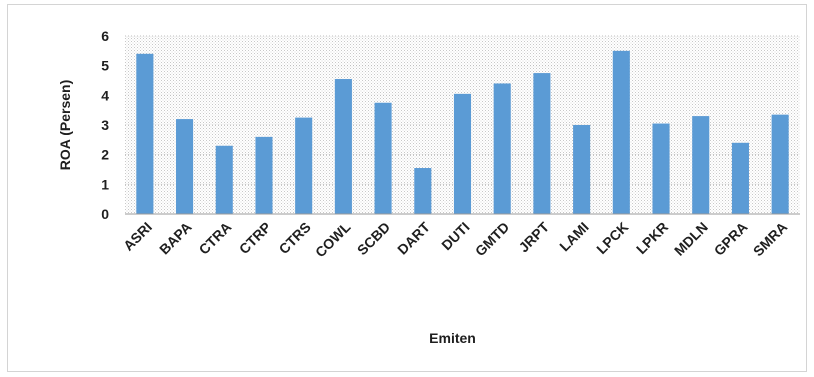  I want to click on bar-smra, so click(780, 164).